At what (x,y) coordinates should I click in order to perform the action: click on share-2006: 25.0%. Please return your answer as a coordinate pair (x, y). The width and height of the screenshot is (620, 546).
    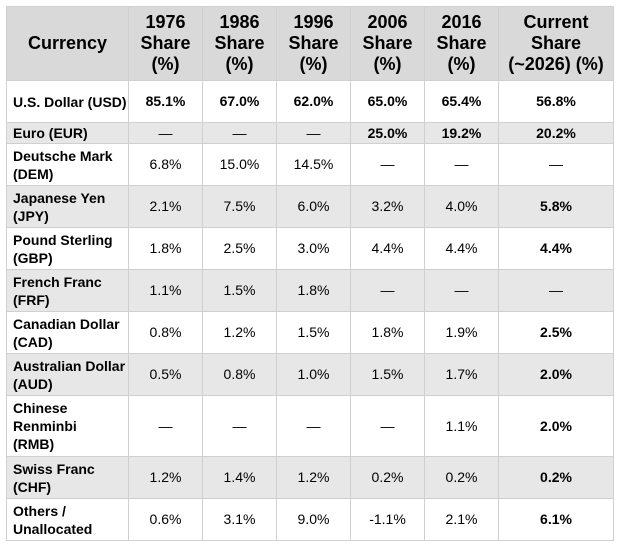
    Looking at the image, I should click on (387, 133).